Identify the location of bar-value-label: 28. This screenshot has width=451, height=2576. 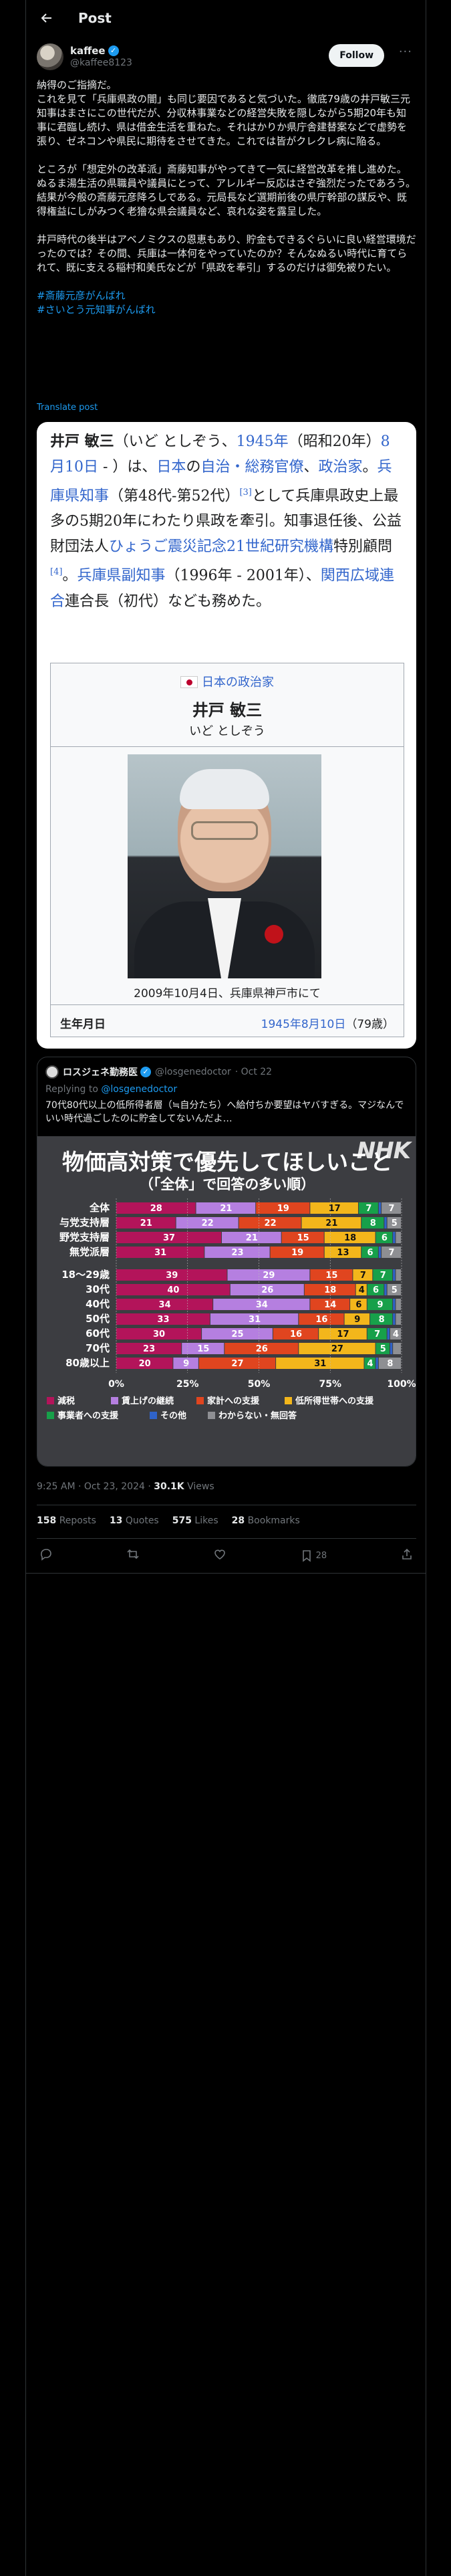
(156, 1209).